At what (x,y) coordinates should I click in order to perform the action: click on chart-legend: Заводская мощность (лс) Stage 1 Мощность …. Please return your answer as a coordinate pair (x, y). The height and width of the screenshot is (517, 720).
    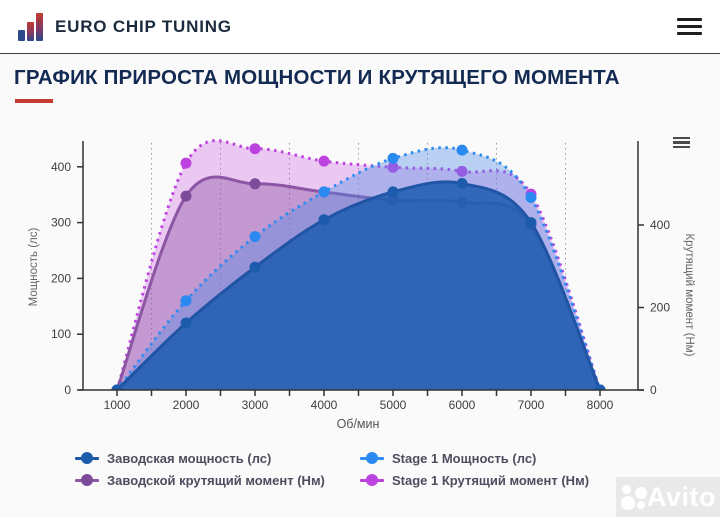
    Looking at the image, I should click on (360, 466).